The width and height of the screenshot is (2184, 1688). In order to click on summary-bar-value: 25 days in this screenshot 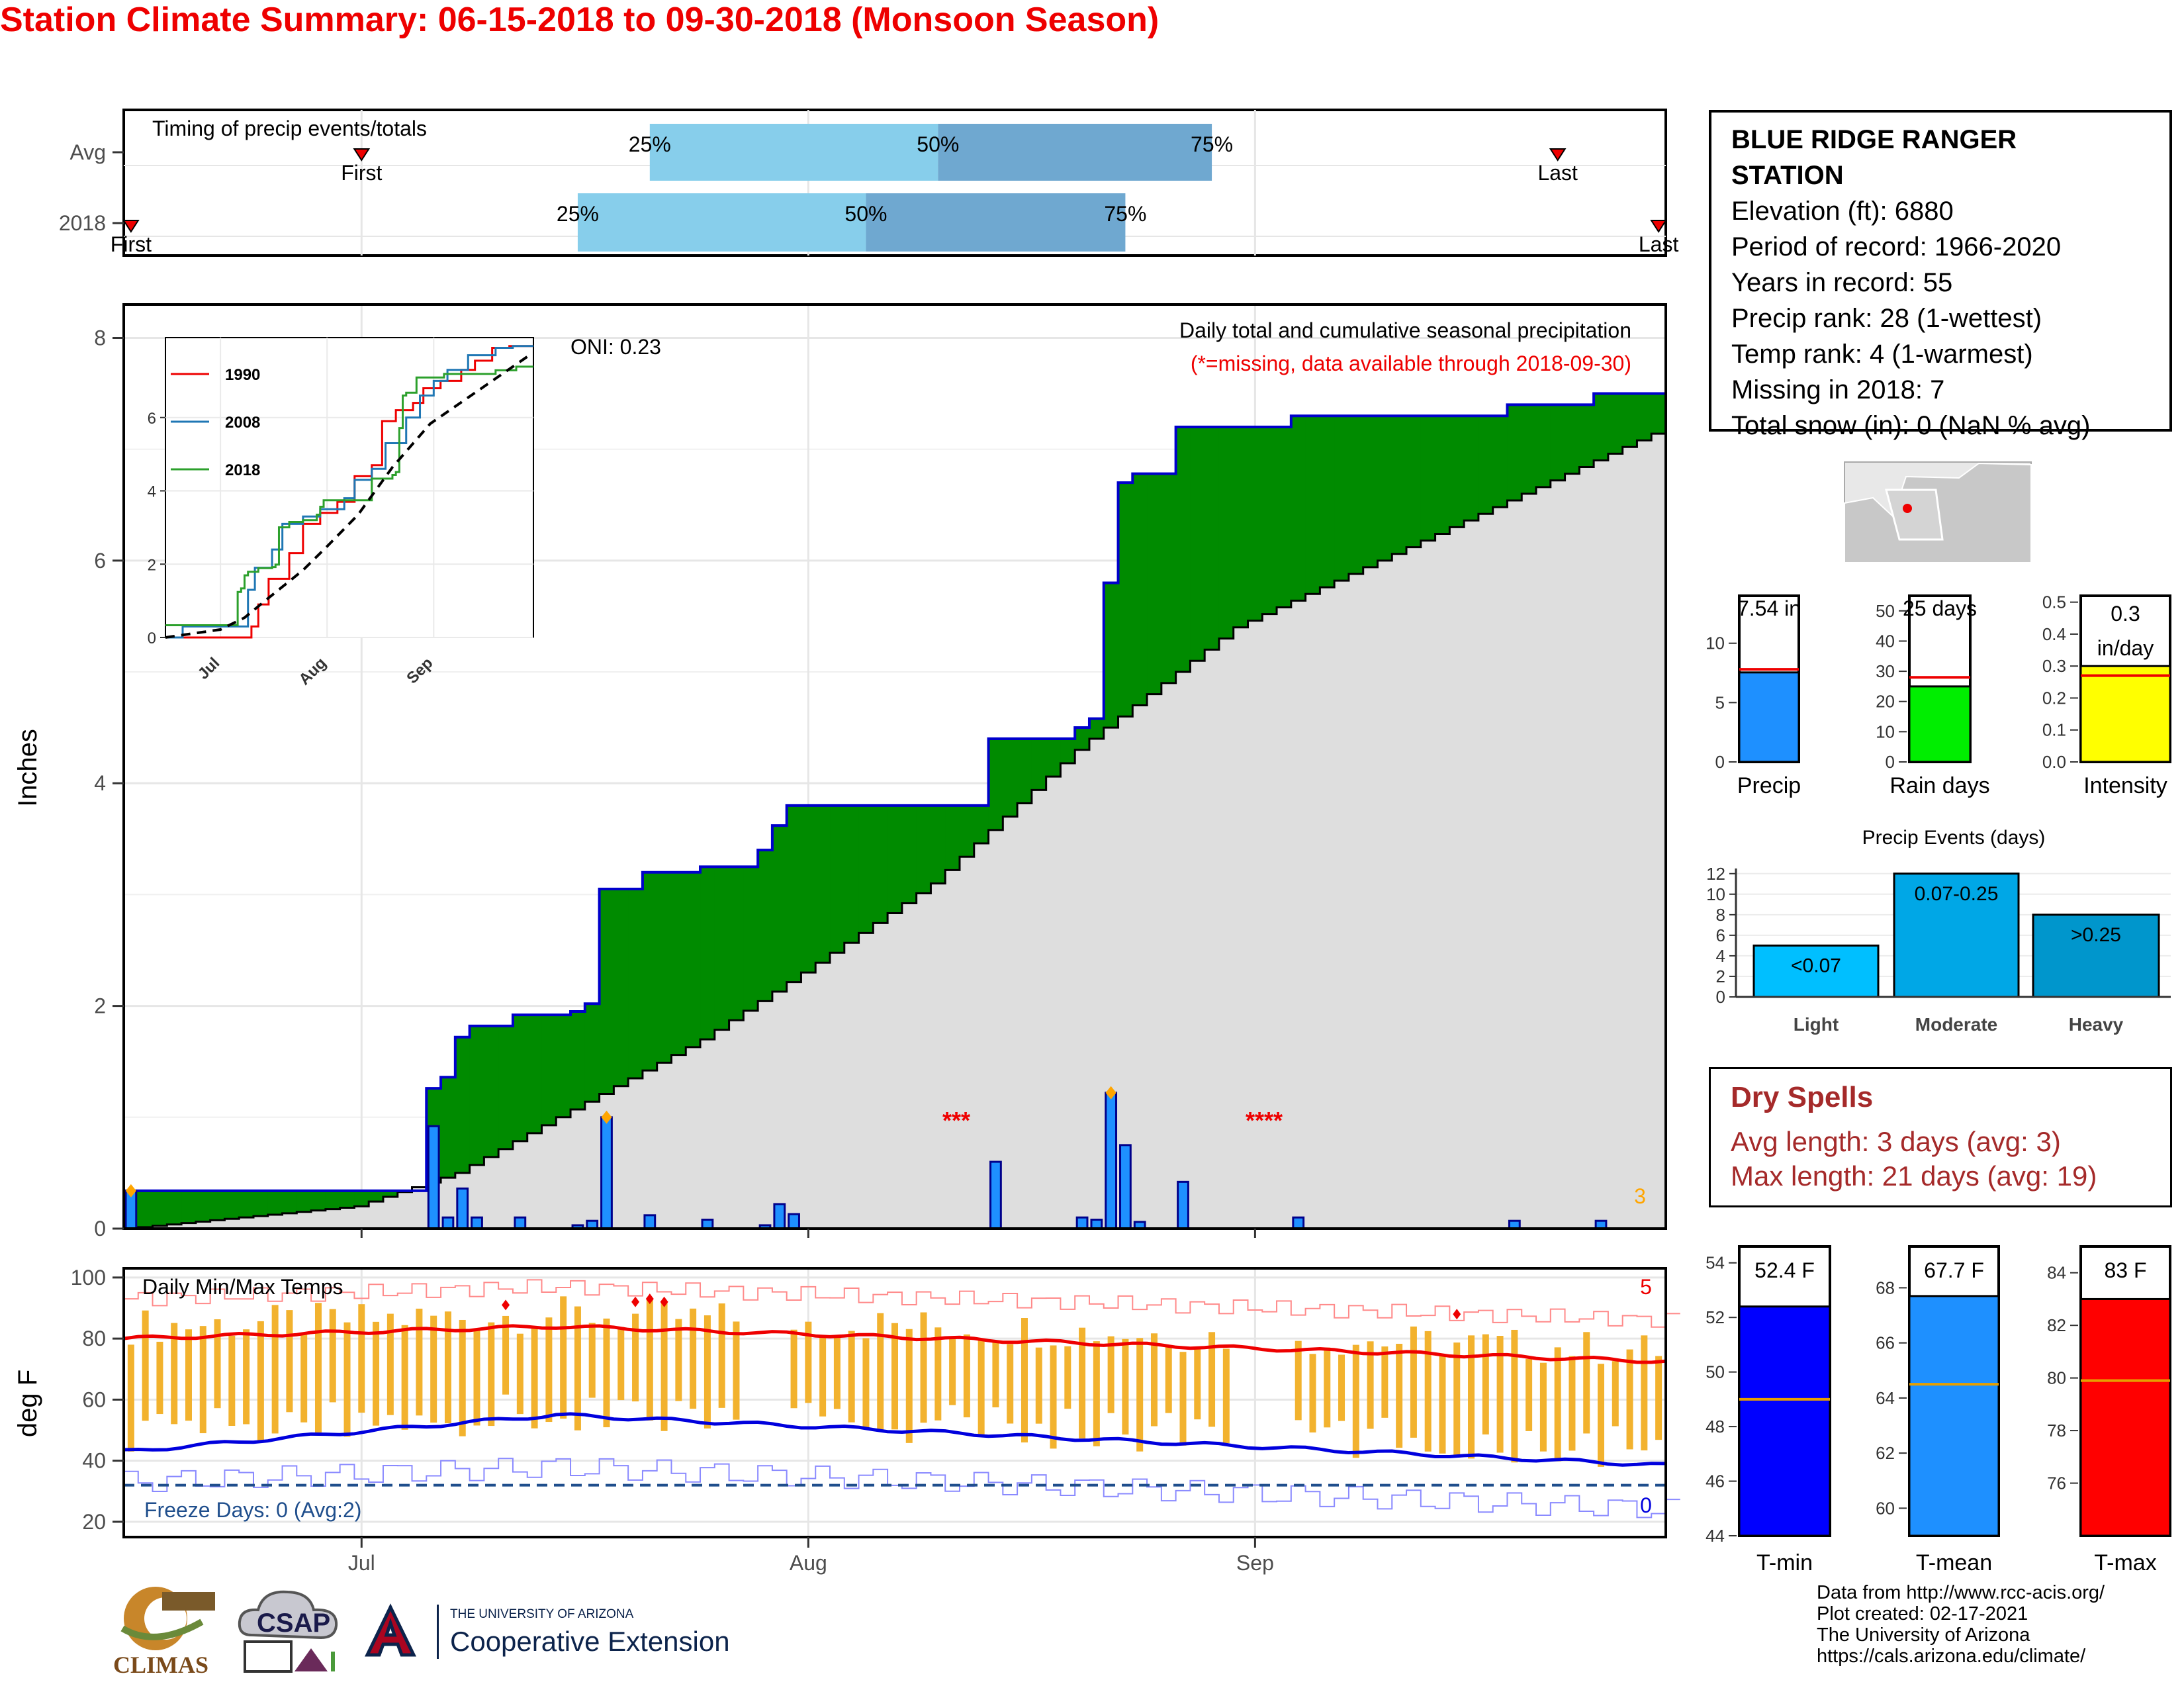, I will do `click(1940, 608)`.